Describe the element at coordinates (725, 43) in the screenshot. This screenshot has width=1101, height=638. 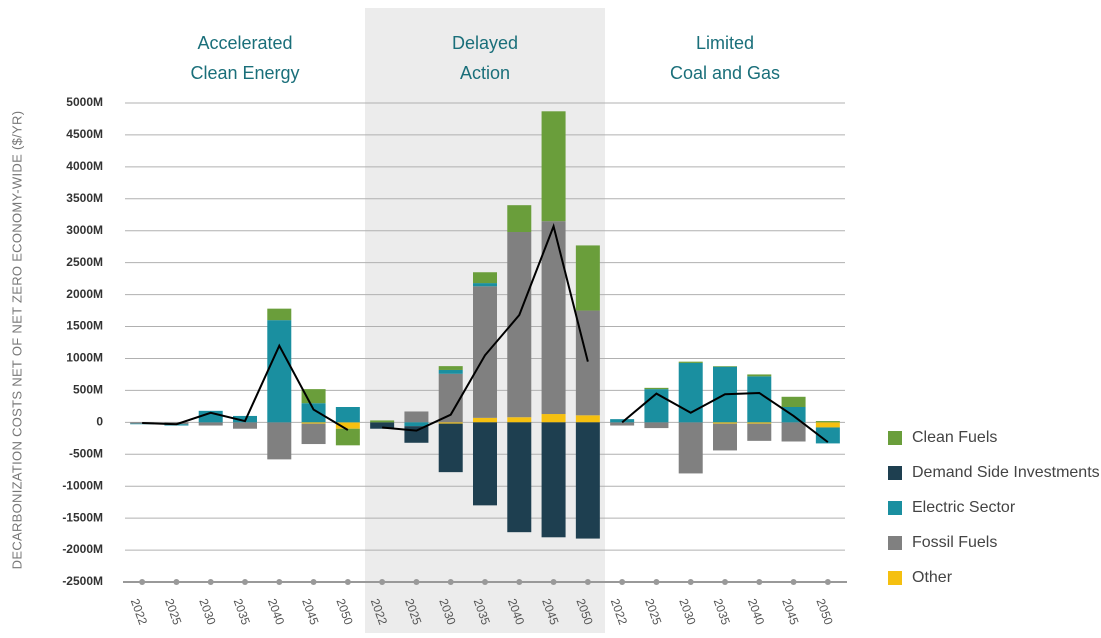
I see `panel-title: Limited` at that location.